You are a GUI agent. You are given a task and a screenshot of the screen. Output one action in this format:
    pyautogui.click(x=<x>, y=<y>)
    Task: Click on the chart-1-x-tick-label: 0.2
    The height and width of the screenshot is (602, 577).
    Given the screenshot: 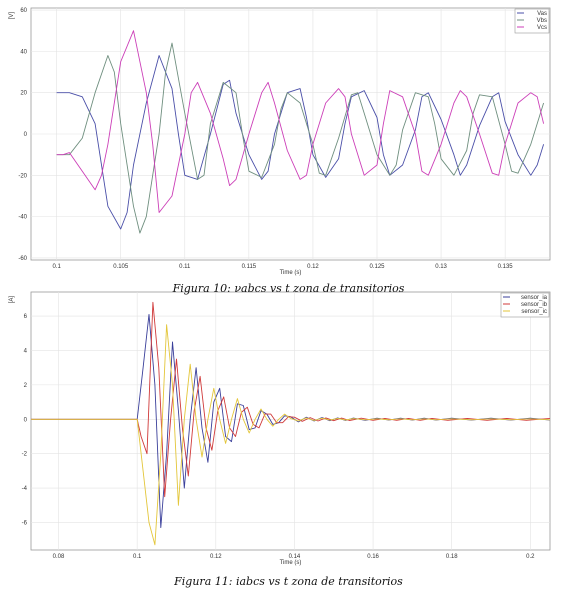 What is the action you would take?
    pyautogui.click(x=530, y=557)
    